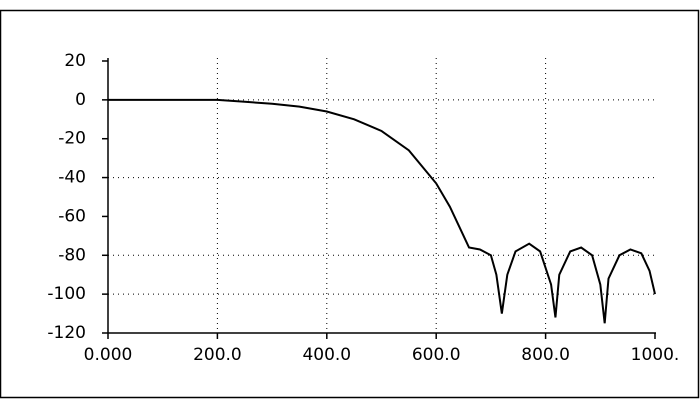 This screenshot has width=700, height=400. I want to click on y-tick-label: -20, so click(72, 139).